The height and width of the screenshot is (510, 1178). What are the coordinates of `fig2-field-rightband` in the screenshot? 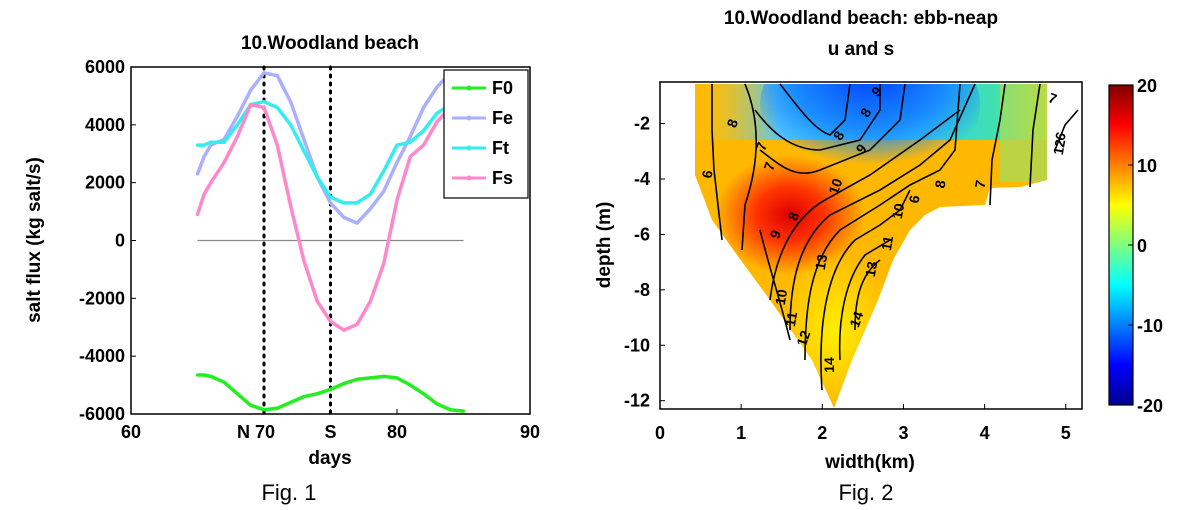 It's located at (1023, 133).